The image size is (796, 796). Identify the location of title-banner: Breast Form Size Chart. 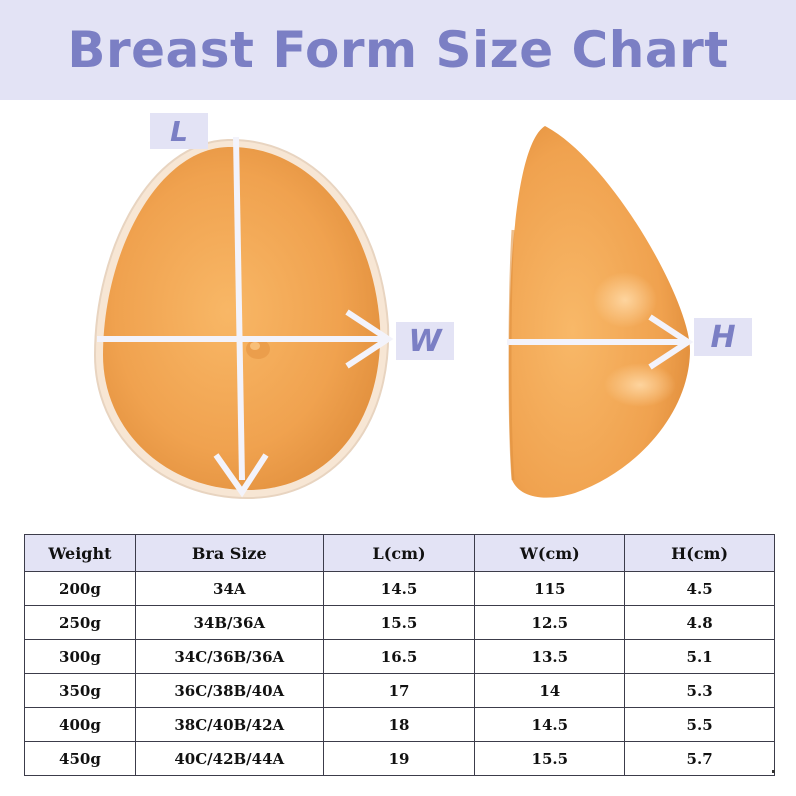
(398, 50).